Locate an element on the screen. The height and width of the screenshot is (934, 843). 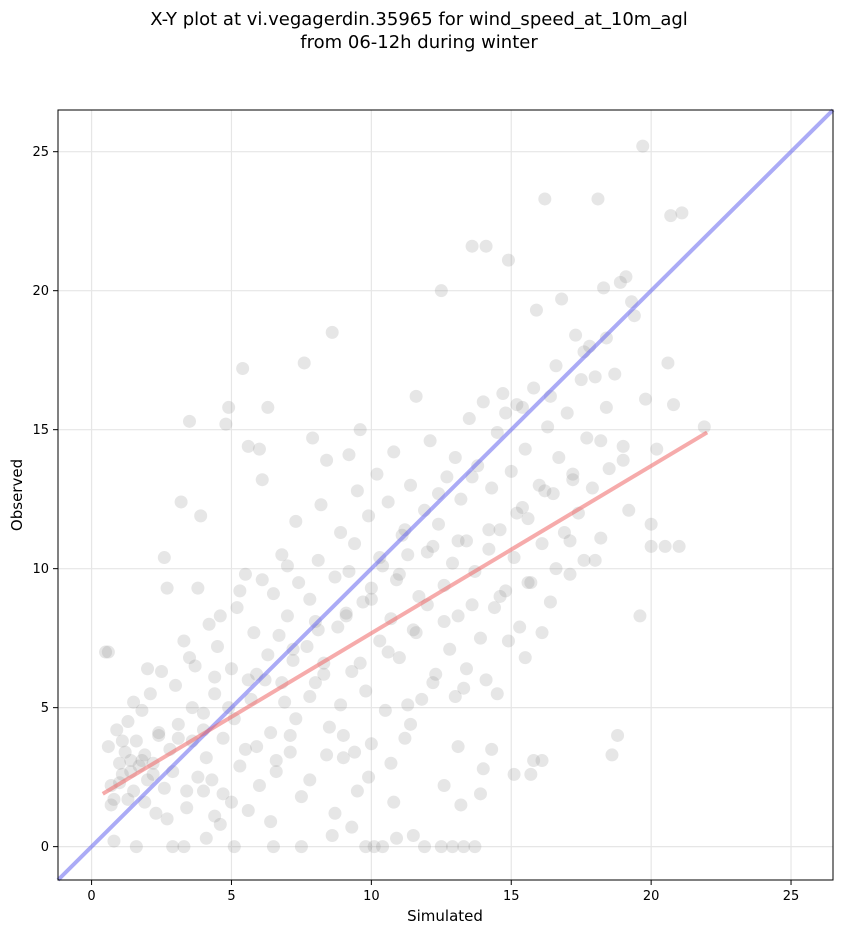
x-tick-label: 10 is located at coordinates (371, 896).